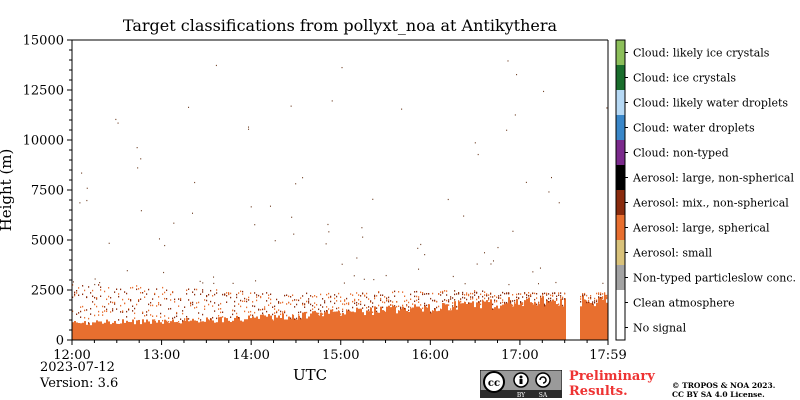 The image size is (800, 400). What do you see at coordinates (521, 384) in the screenshot?
I see `cc-license-badge: cc BY SA` at bounding box center [521, 384].